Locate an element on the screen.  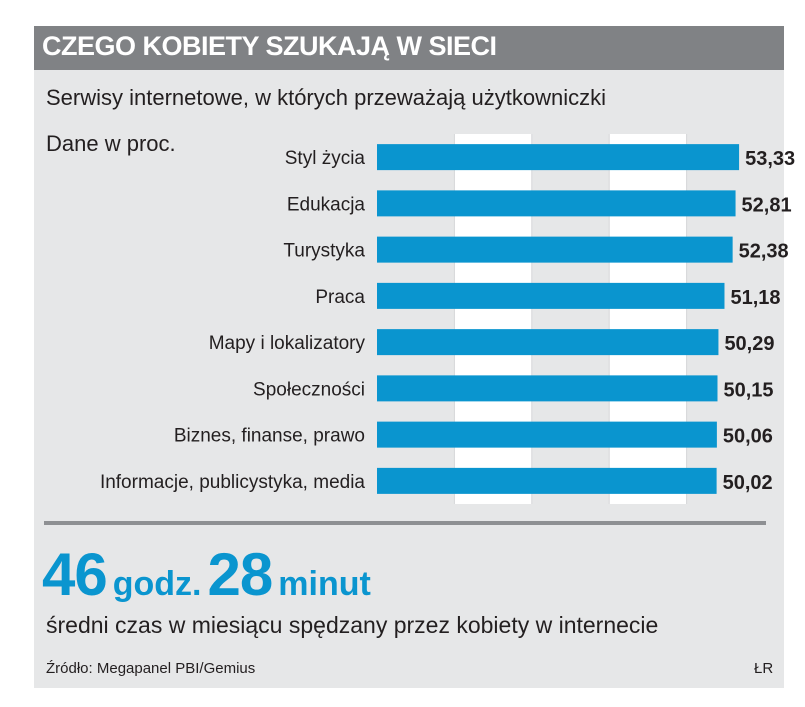
title-bar: CZEGO KOBIETY SZUKAJĄ W SIECI is located at coordinates (409, 48).